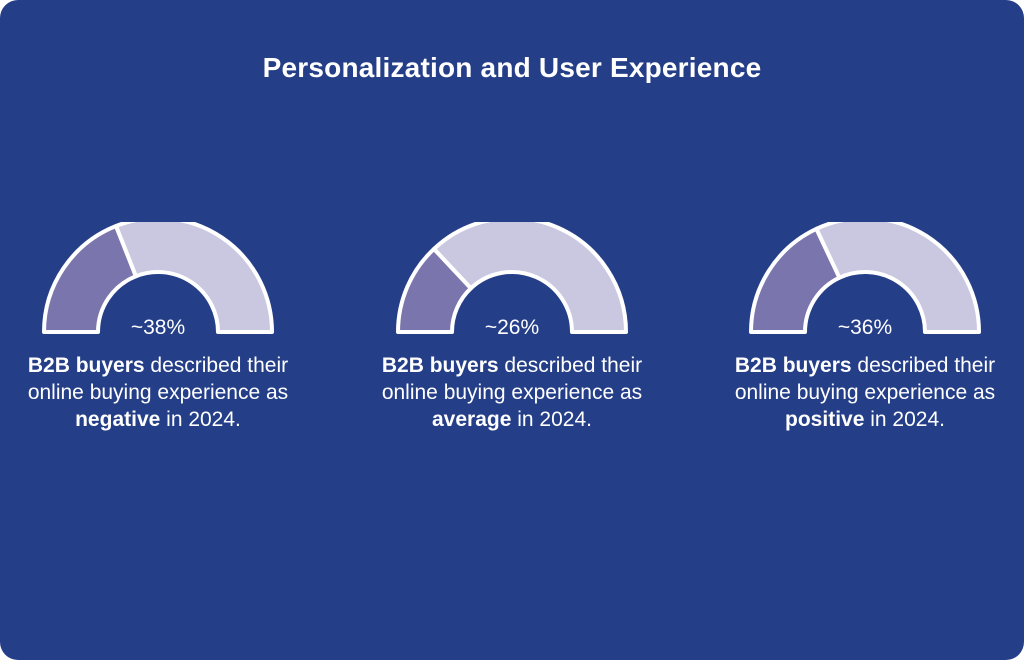 This screenshot has width=1024, height=660. I want to click on description-sentiment: average, so click(472, 419).